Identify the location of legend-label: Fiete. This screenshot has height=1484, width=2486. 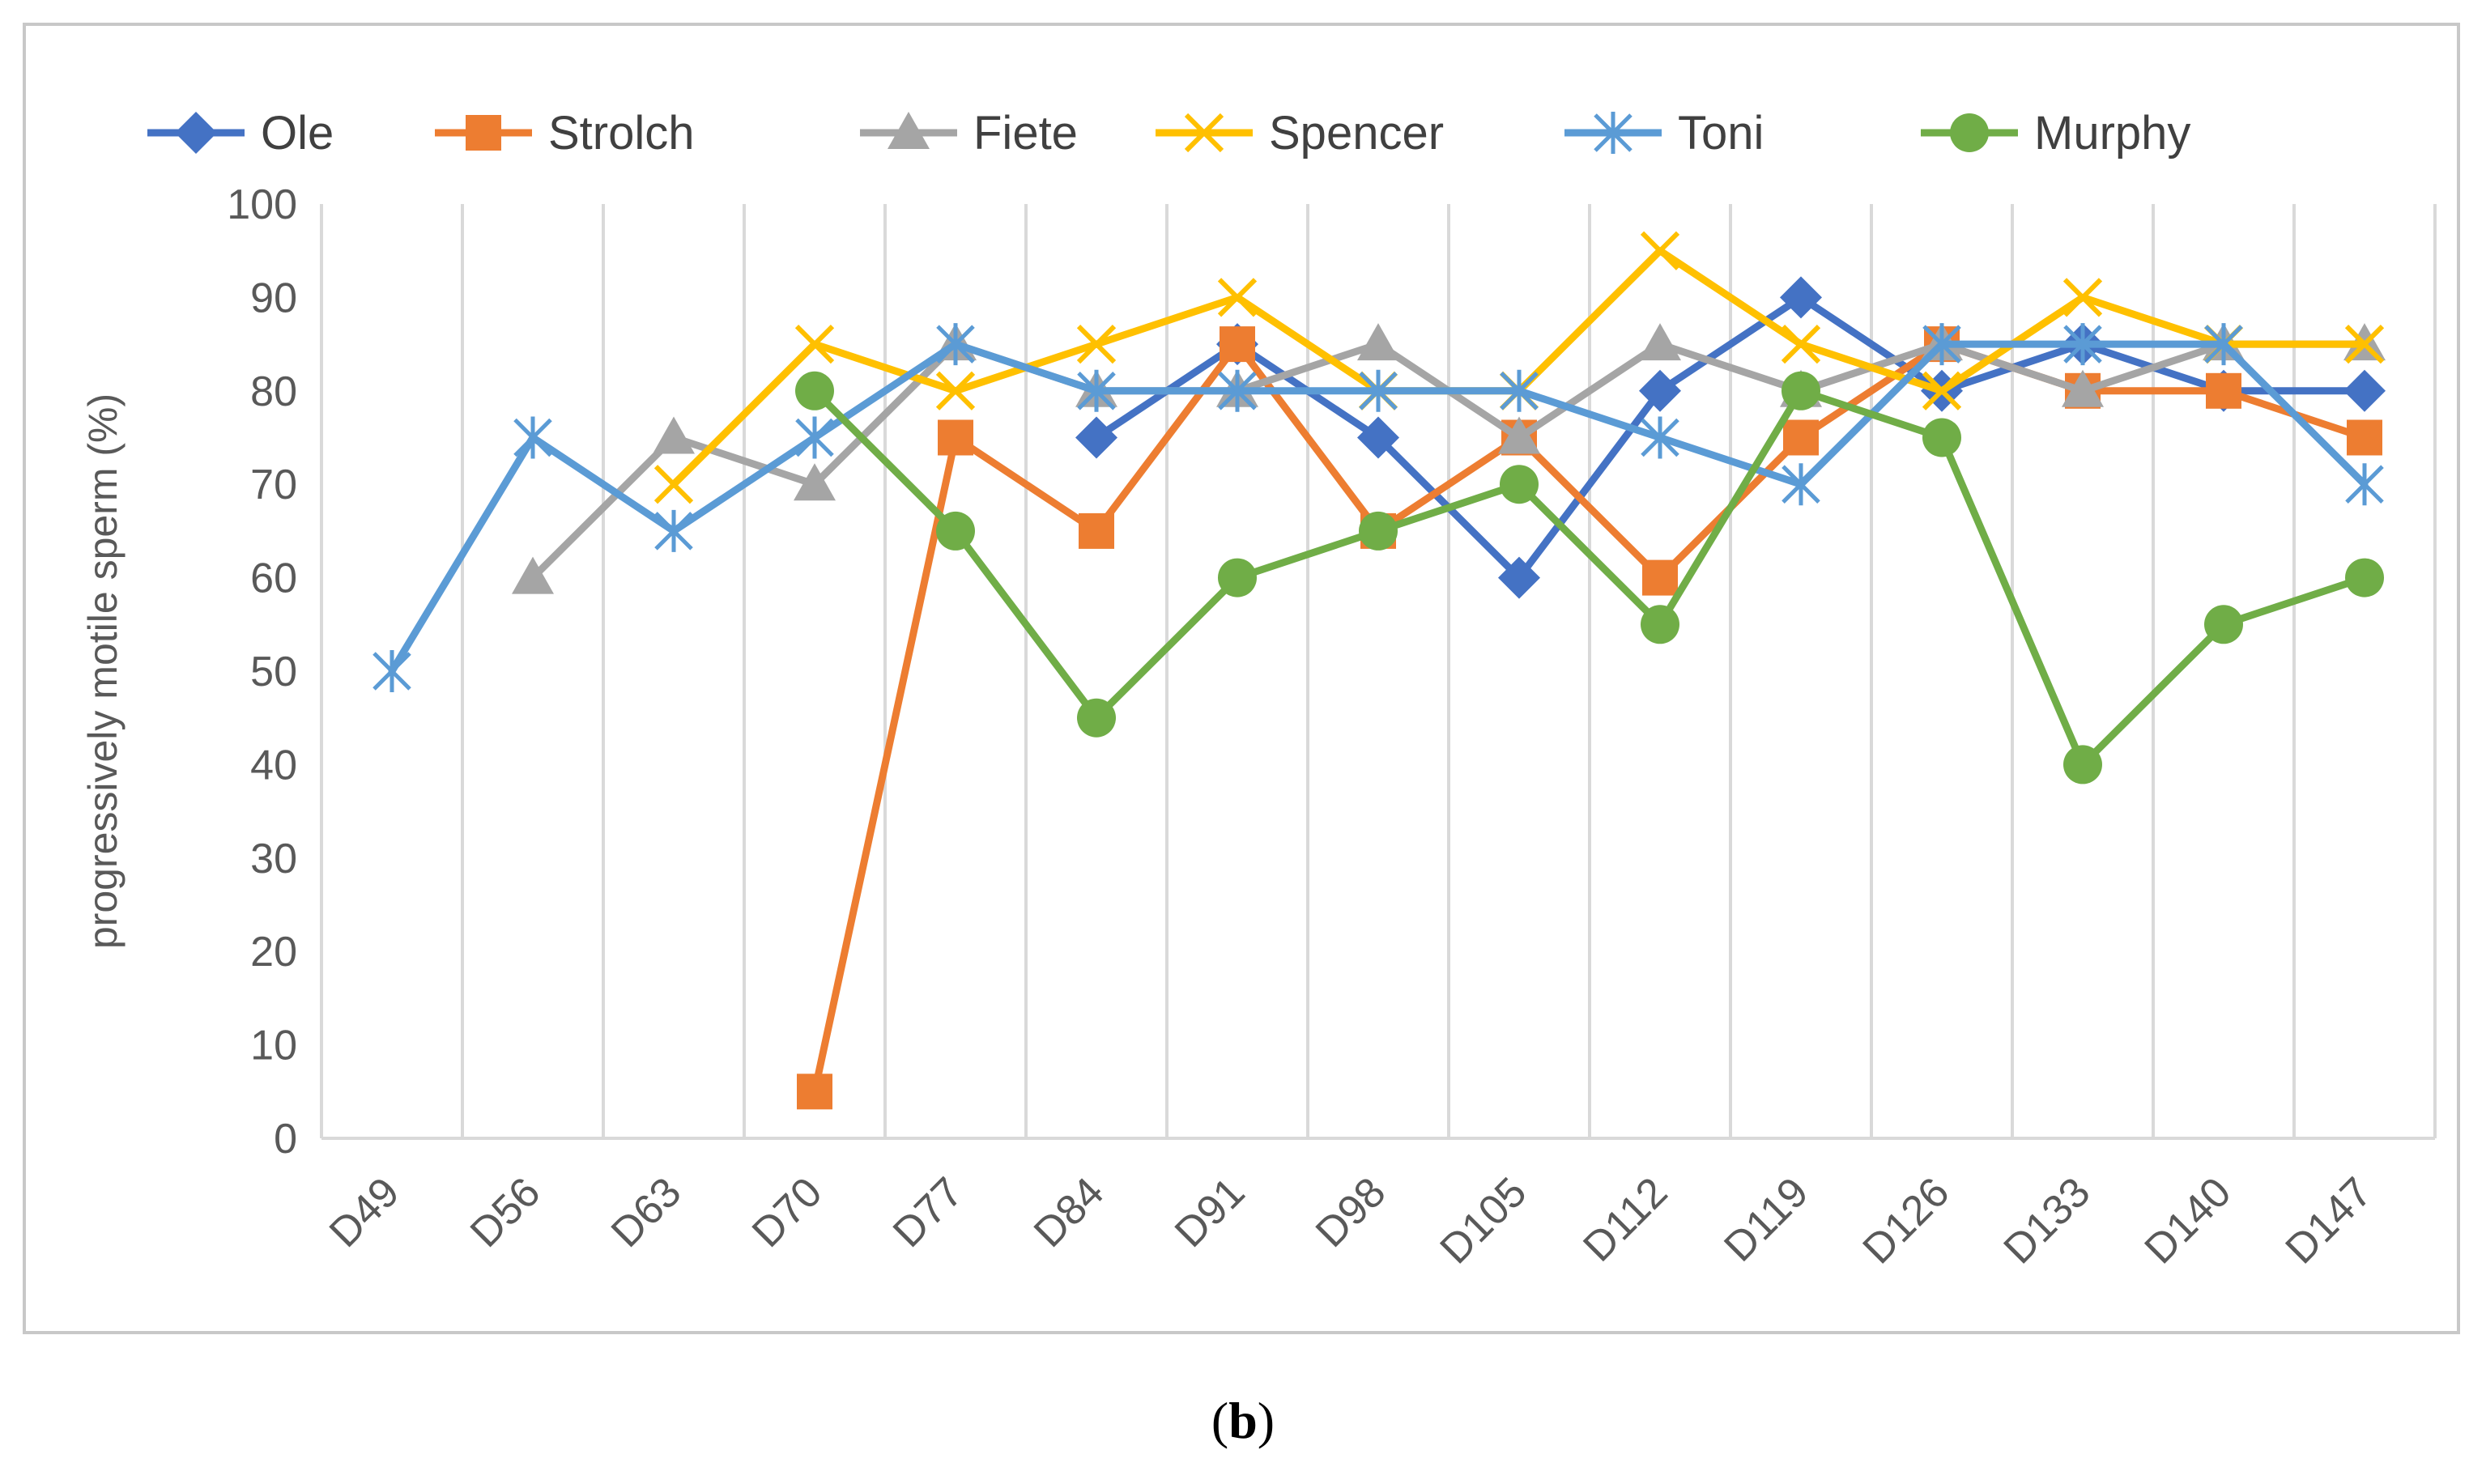
(1025, 133).